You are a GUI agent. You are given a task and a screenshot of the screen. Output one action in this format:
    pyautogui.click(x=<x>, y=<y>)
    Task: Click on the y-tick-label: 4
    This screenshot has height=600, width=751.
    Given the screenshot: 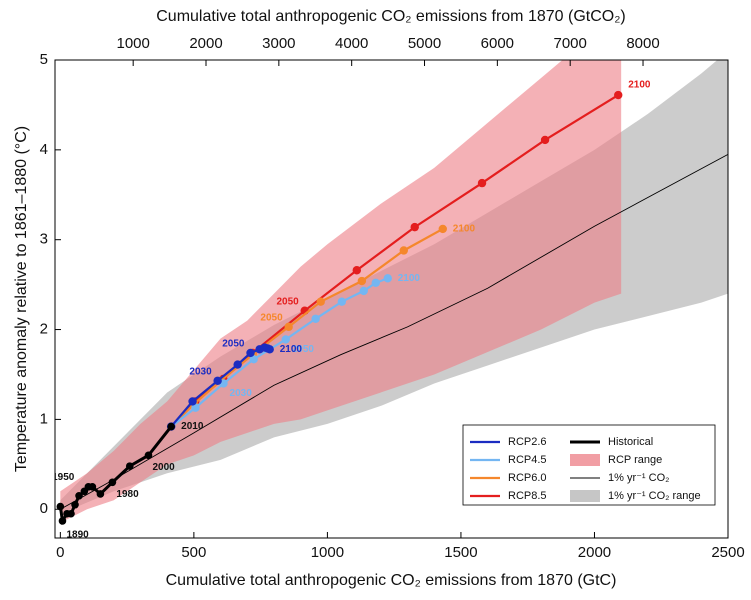 What is the action you would take?
    pyautogui.click(x=44, y=149)
    